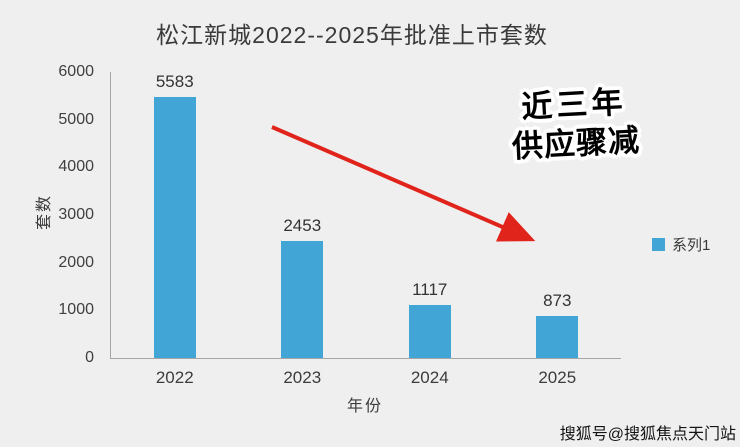 The width and height of the screenshot is (740, 447). What do you see at coordinates (658, 244) in the screenshot?
I see `legend-swatch-series1` at bounding box center [658, 244].